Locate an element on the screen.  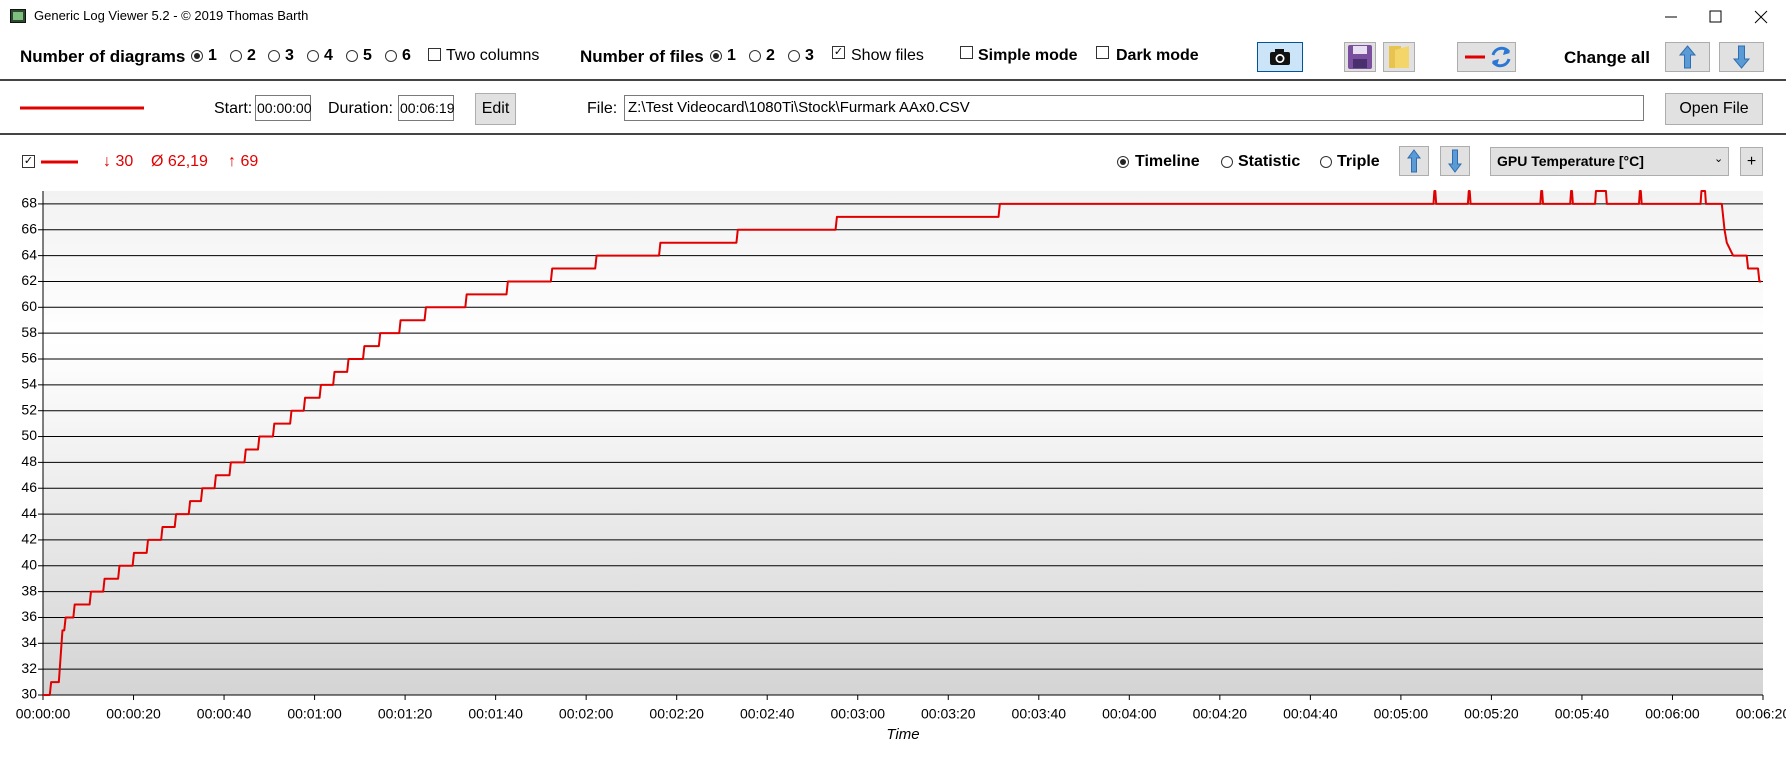
dropdown-arrow: ⌄ is located at coordinates (1719, 159).